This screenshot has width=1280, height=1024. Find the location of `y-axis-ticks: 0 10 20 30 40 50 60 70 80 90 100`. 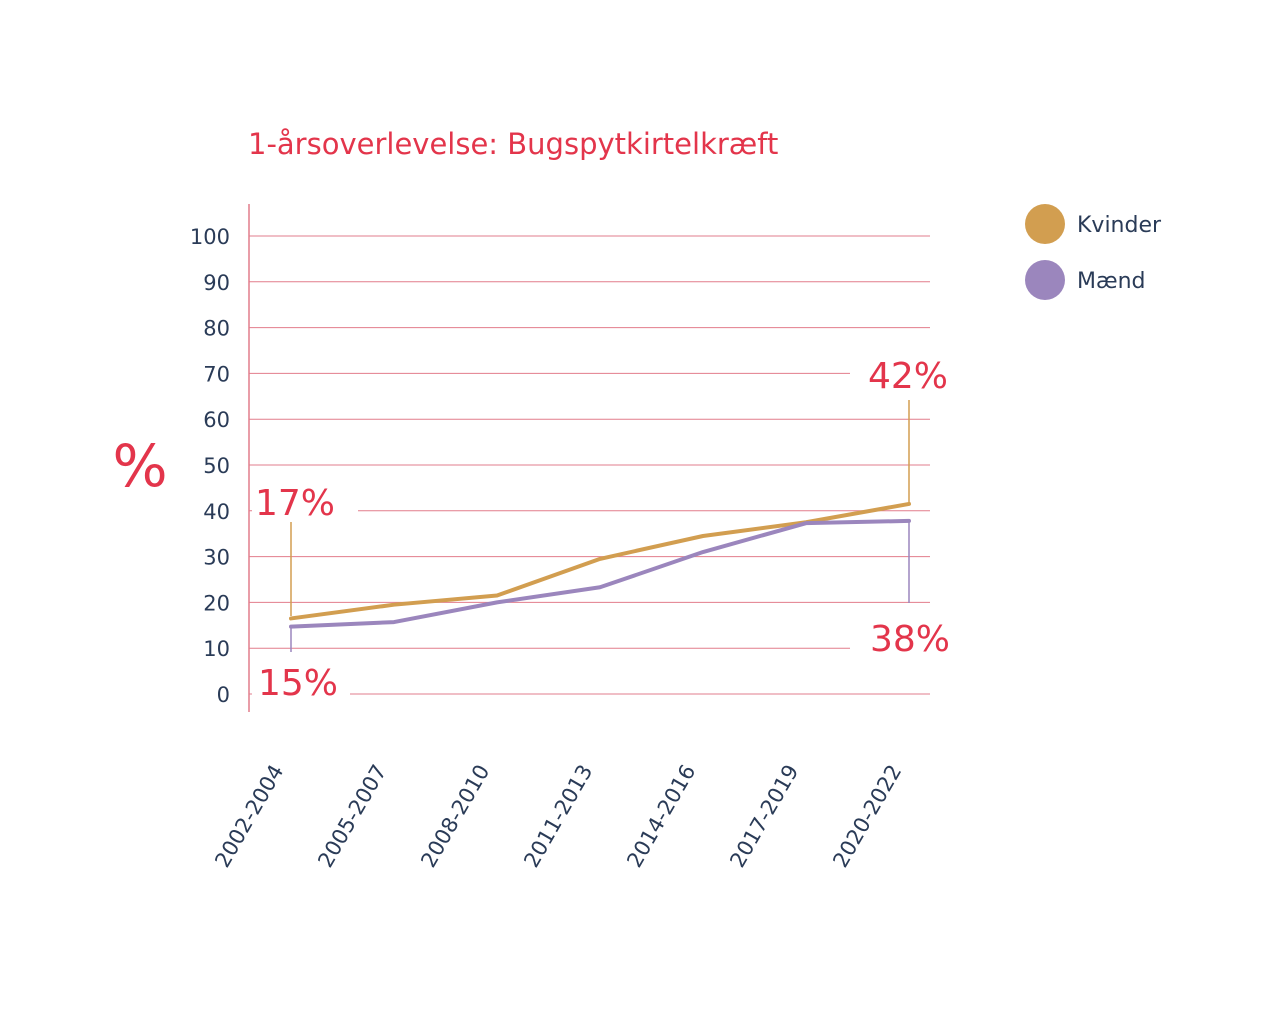

y-axis-ticks: 0 10 20 30 40 50 60 70 80 90 100 is located at coordinates (210, 466).